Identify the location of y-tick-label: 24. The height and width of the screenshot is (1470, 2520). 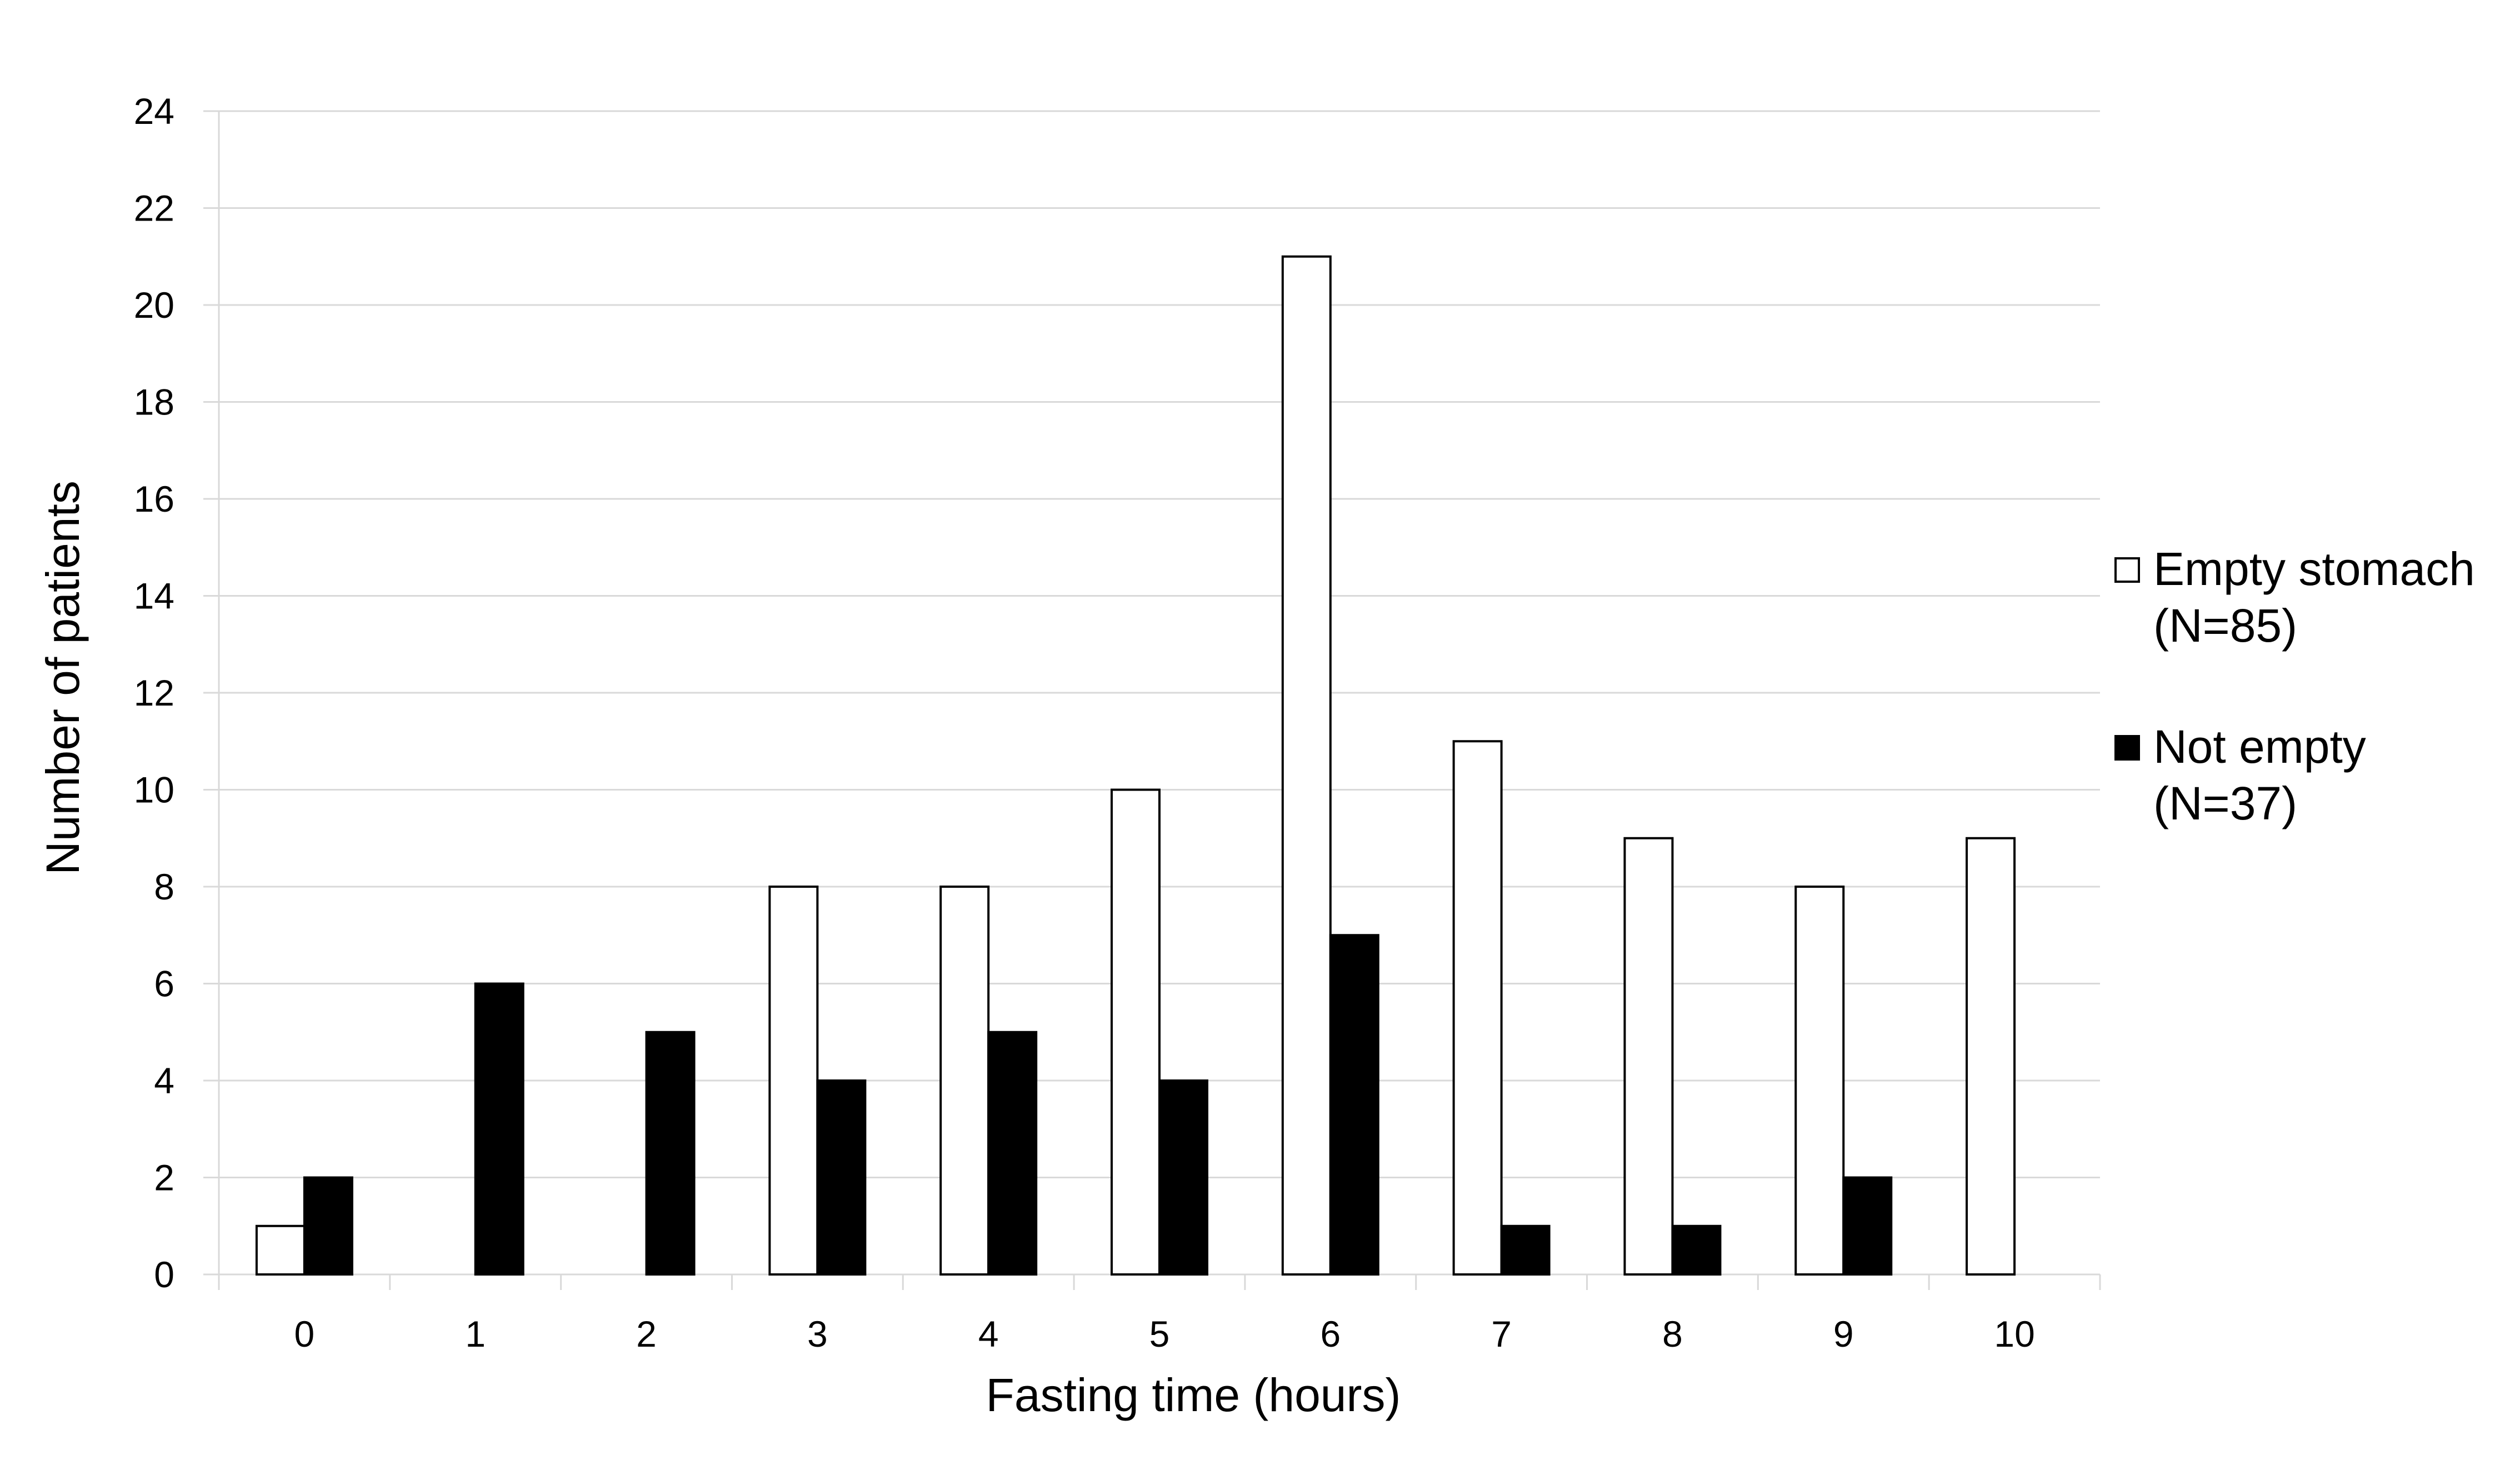
(154, 112).